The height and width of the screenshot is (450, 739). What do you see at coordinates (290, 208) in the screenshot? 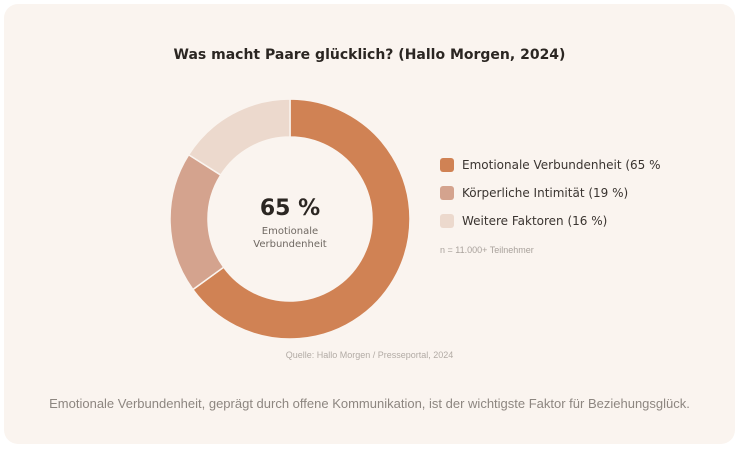
I see `center-value: 65 %` at bounding box center [290, 208].